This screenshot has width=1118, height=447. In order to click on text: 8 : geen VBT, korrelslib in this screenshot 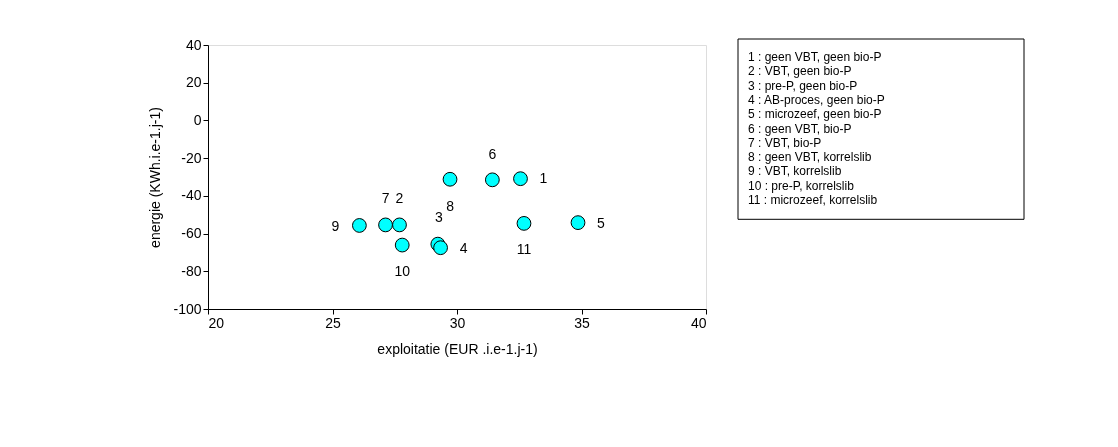, I will do `click(810, 157)`.